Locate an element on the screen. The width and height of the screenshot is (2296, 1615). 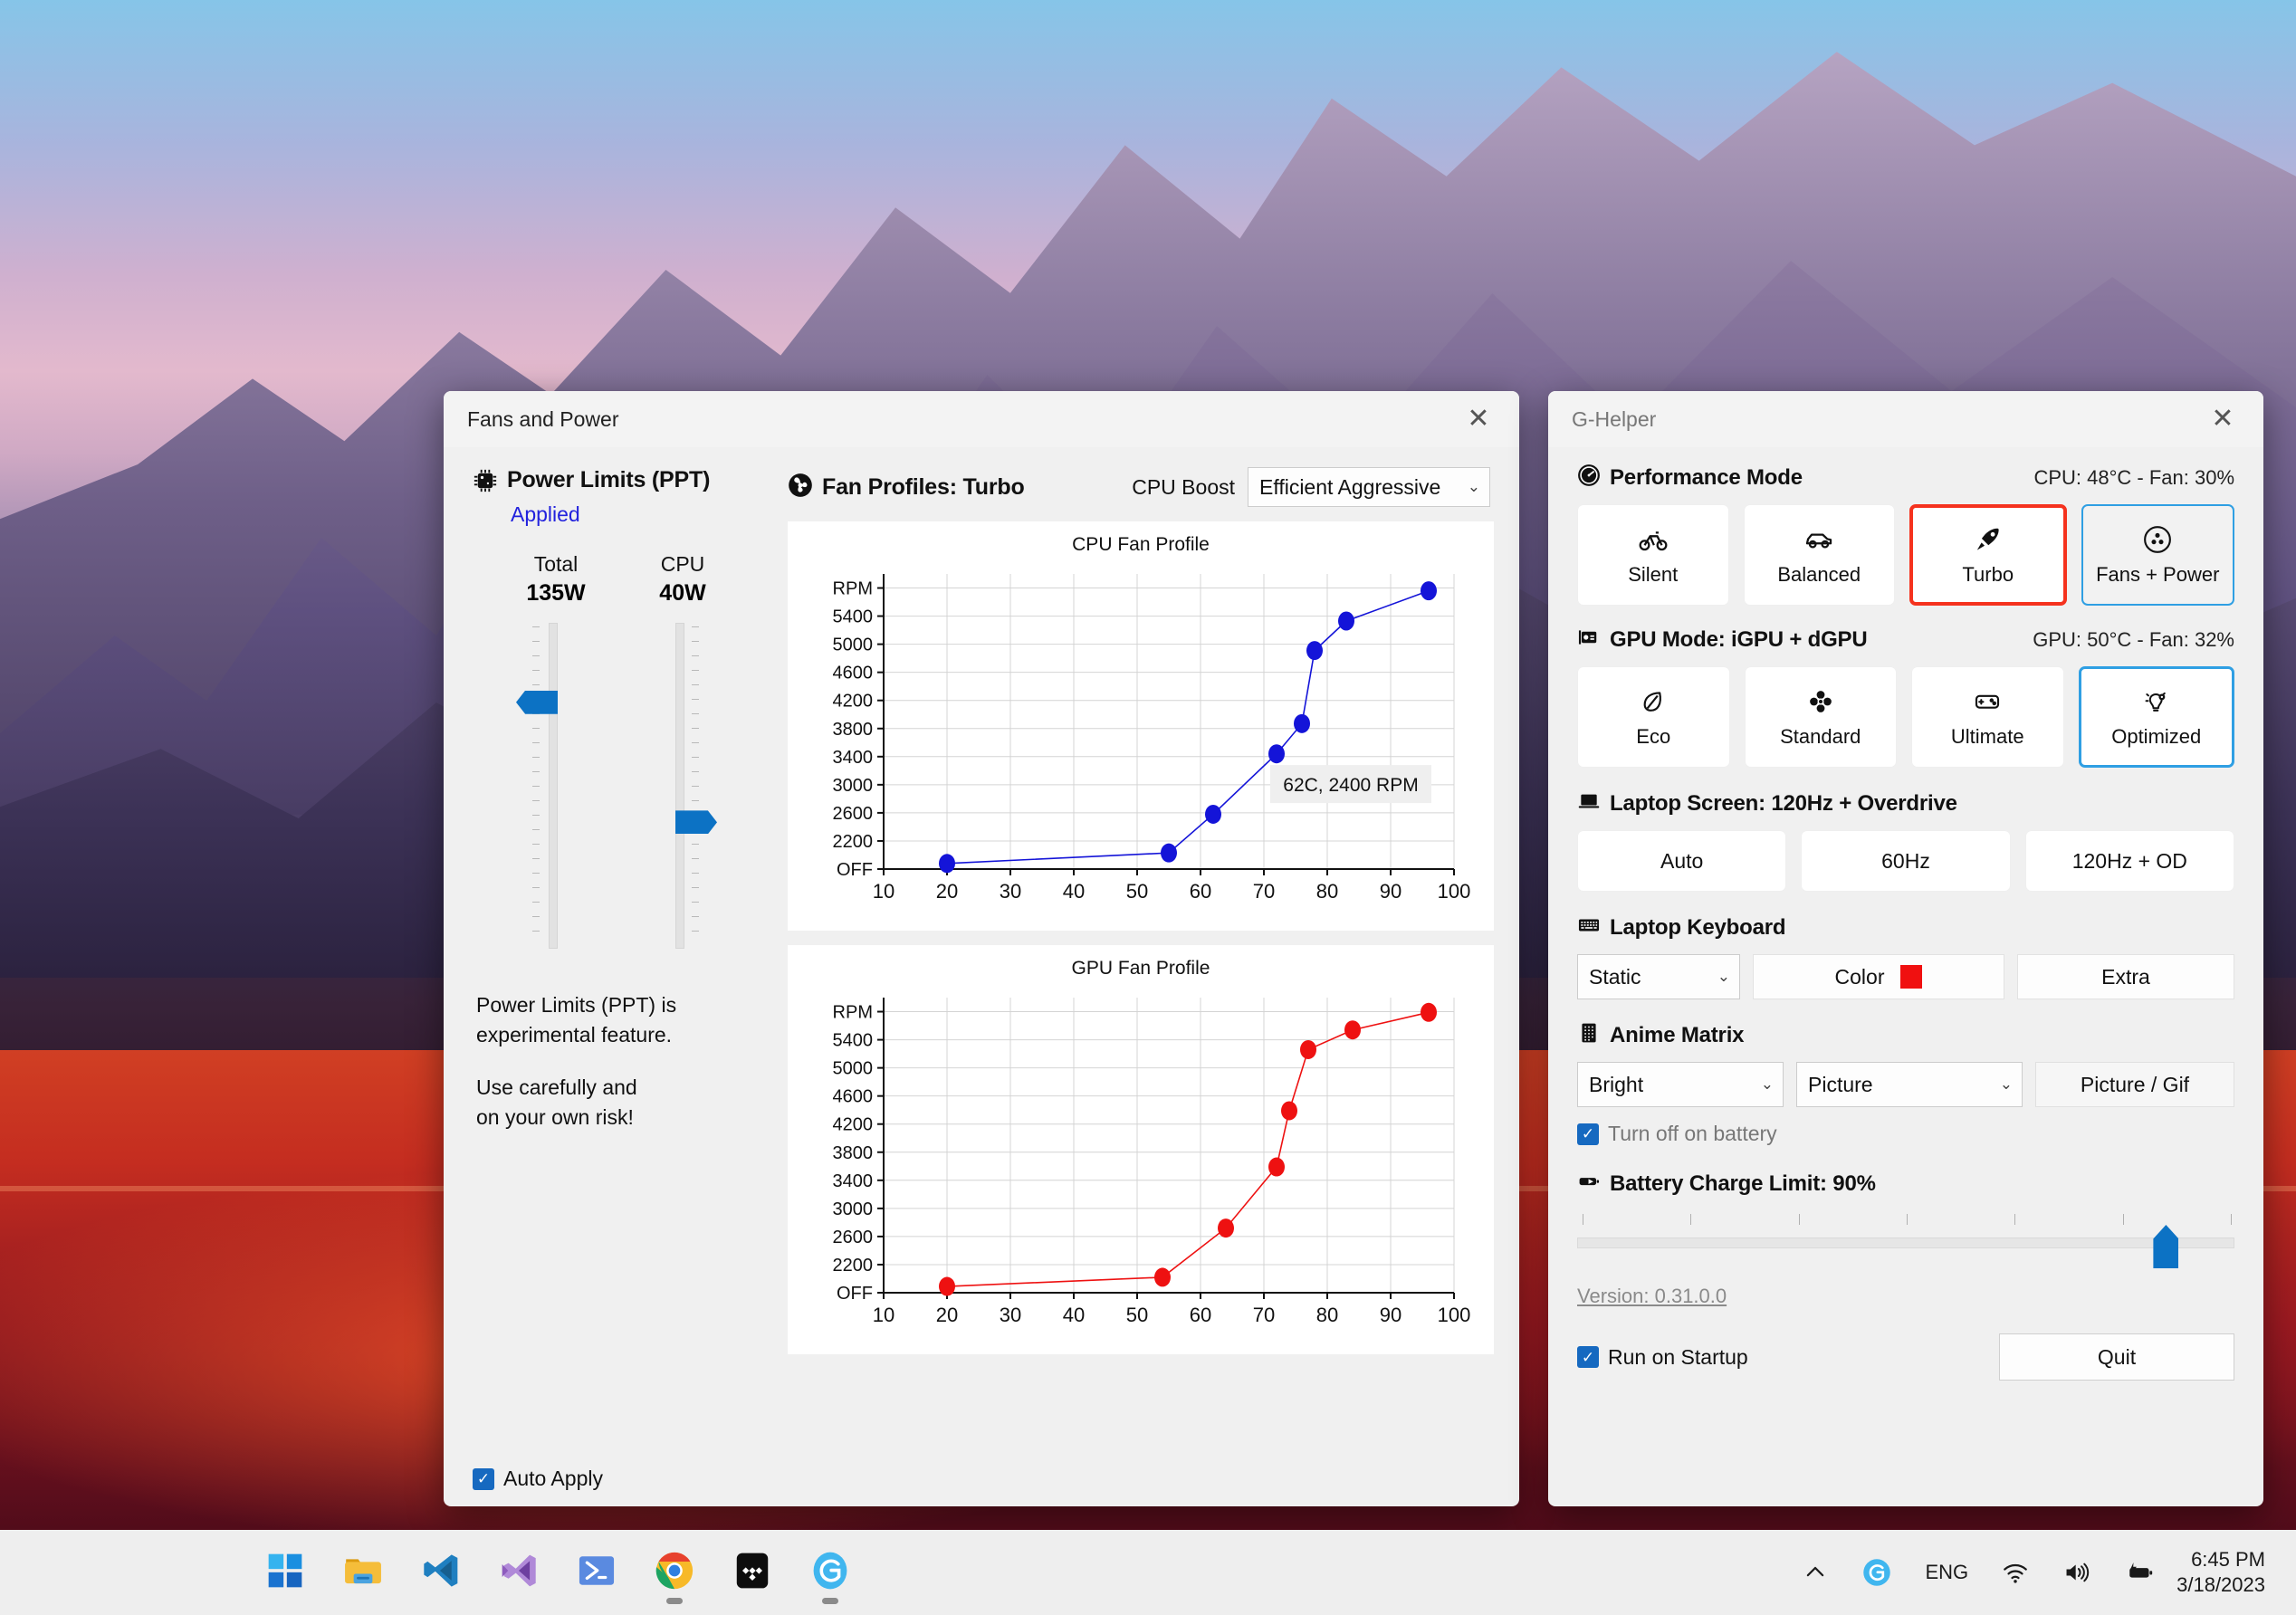
battery-limit-slider is located at coordinates (1906, 1241).